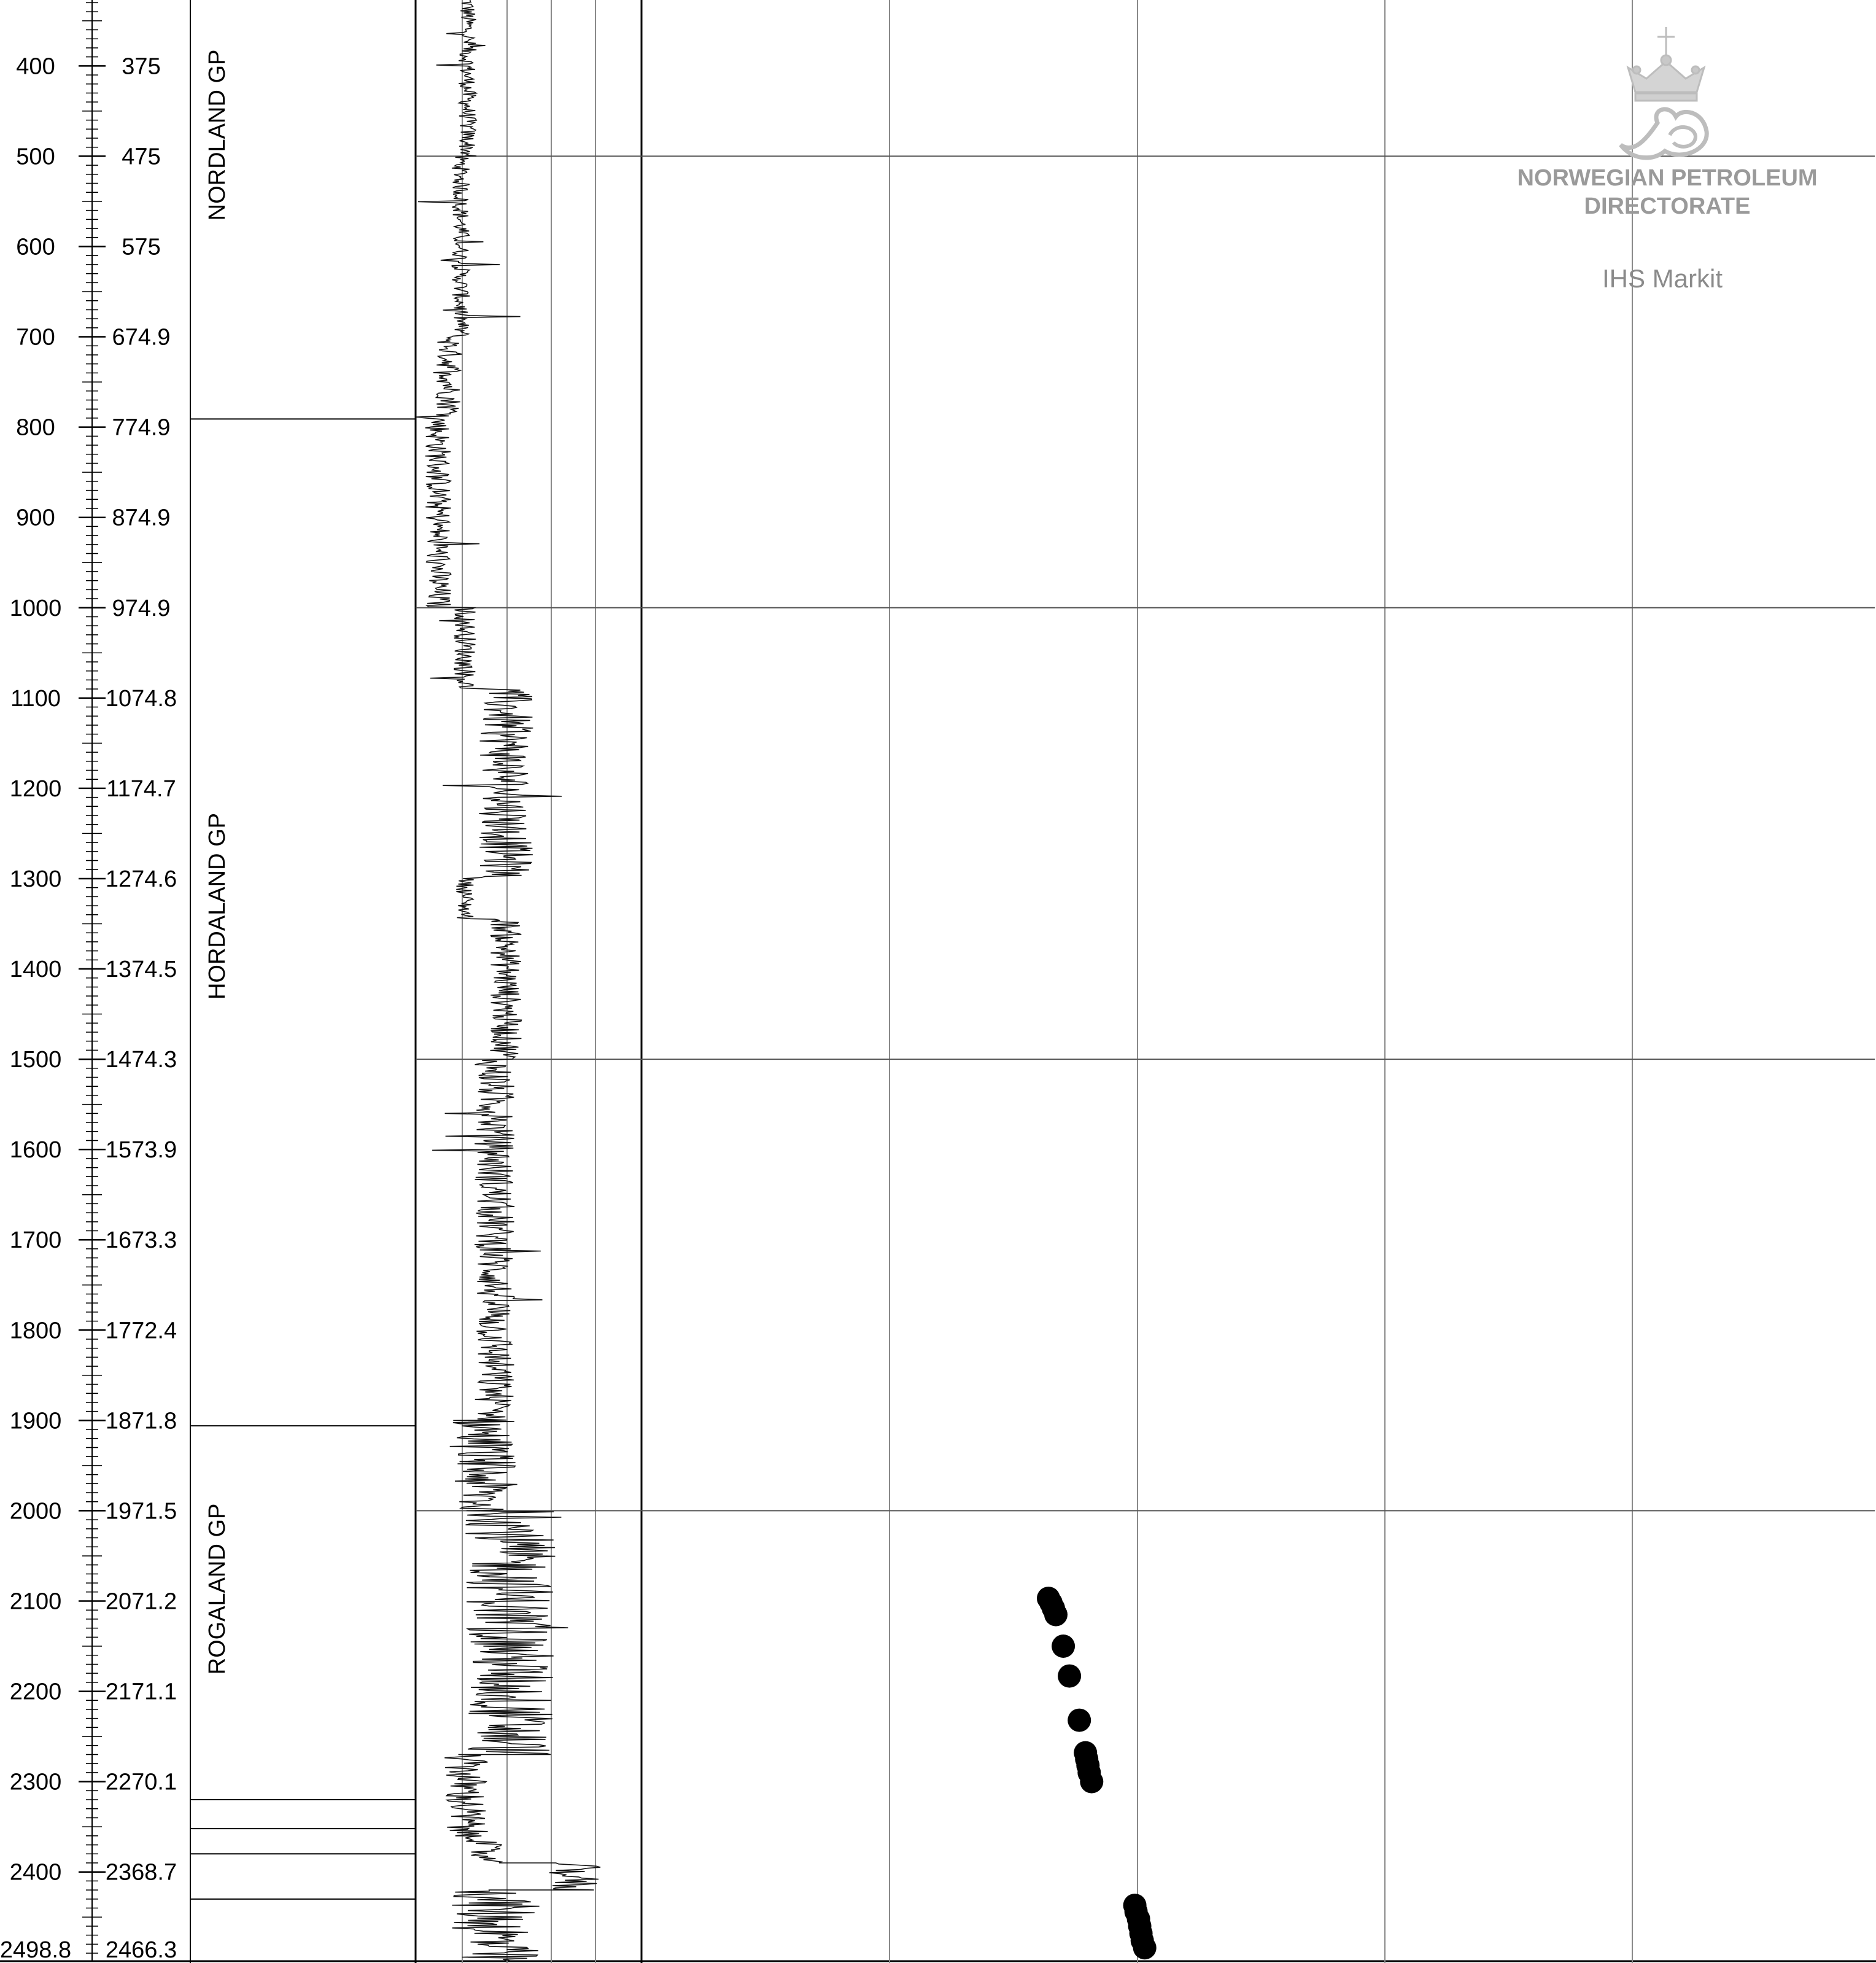 This screenshot has height=1963, width=1876. I want to click on tvd-tick-label: 1474.3, so click(141, 1060).